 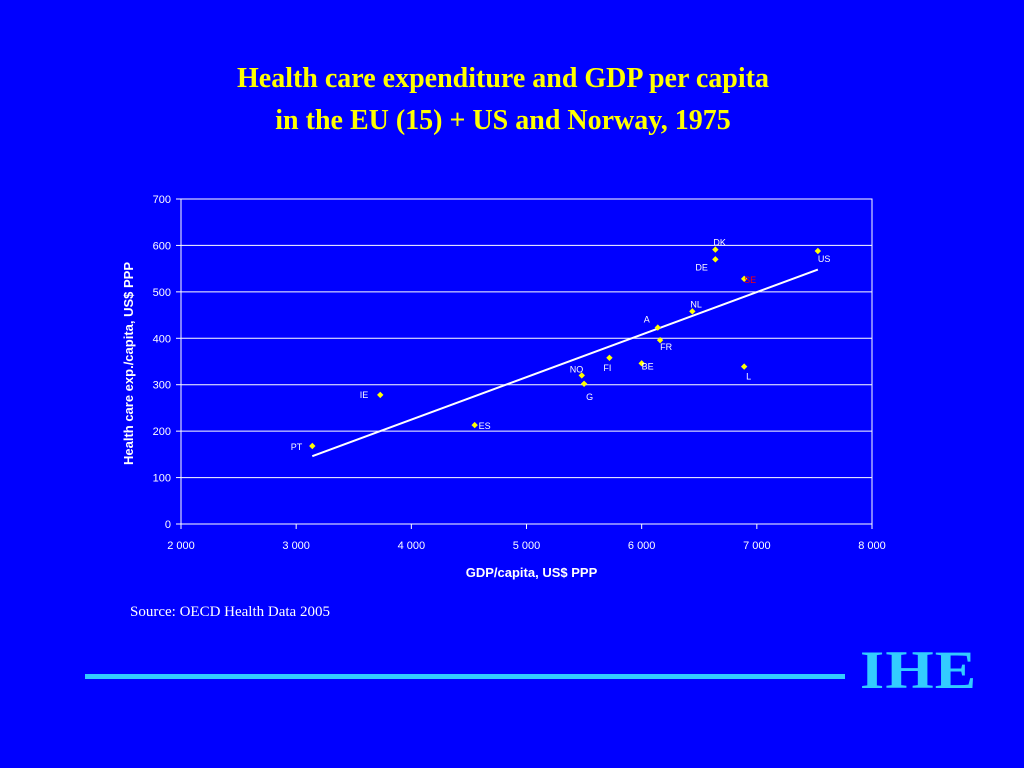 I want to click on data-point-pt, so click(x=312, y=446).